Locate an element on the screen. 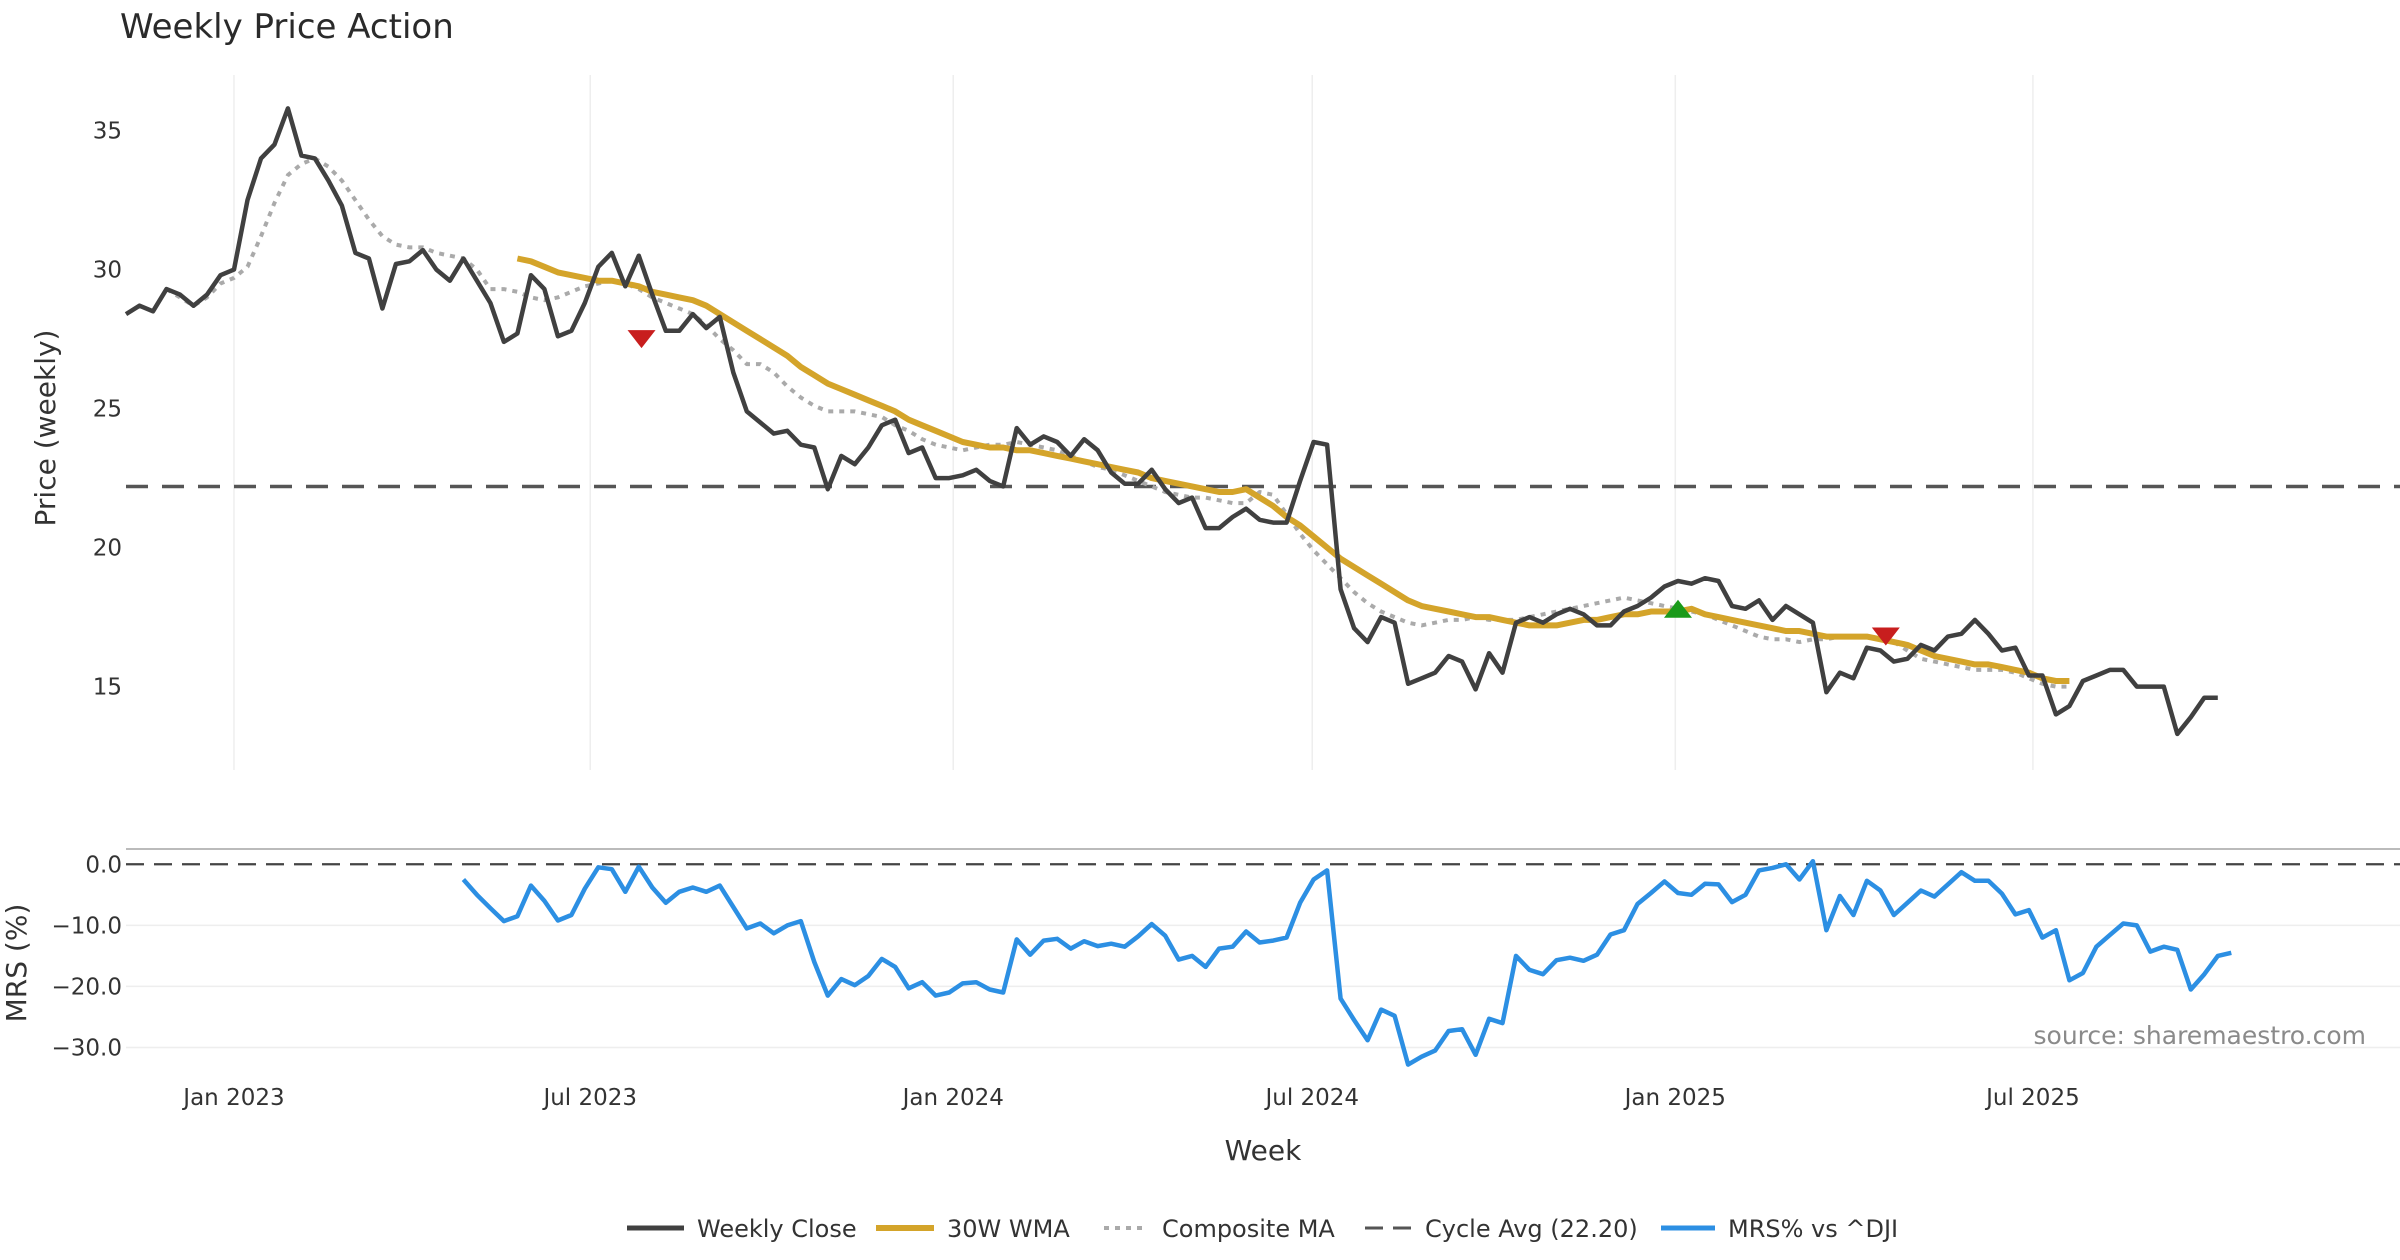 Image resolution: width=2400 pixels, height=1260 pixels. x-axis-label: Week is located at coordinates (1263, 1150).